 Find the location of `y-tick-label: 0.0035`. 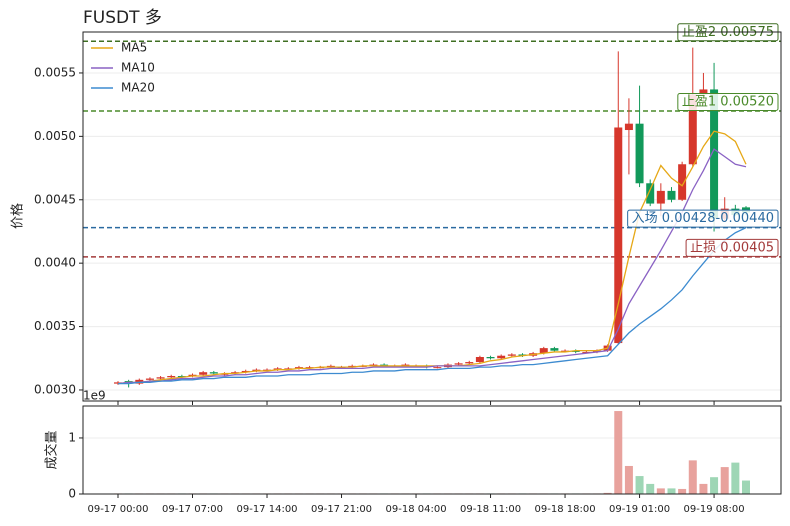

y-tick-label: 0.0035 is located at coordinates (55, 326).